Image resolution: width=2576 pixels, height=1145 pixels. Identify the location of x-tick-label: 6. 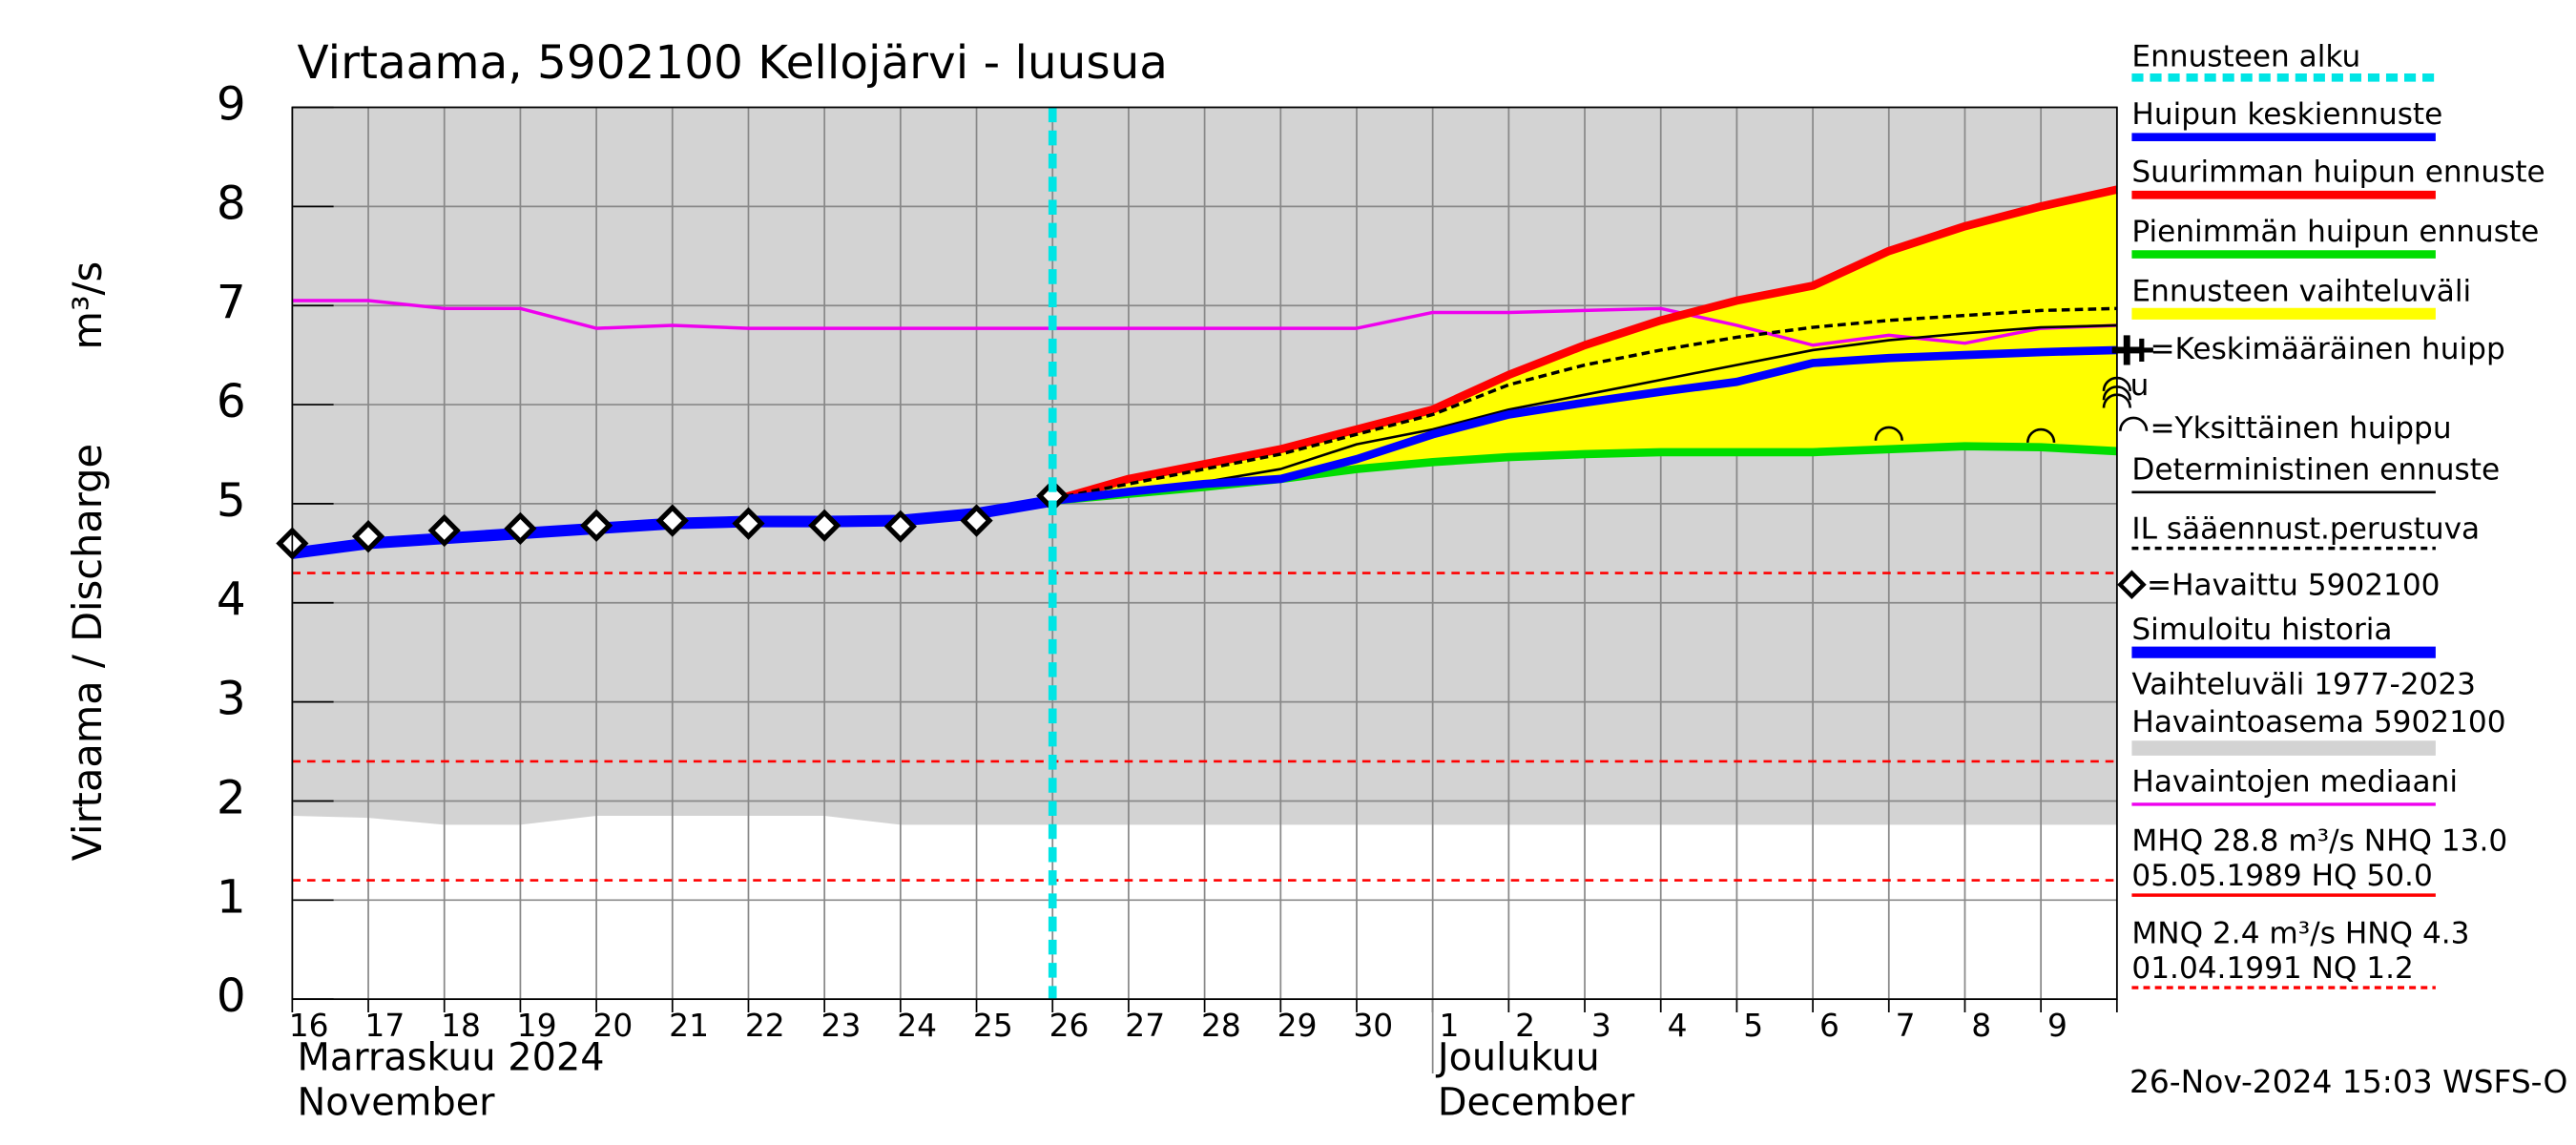
(1829, 1025).